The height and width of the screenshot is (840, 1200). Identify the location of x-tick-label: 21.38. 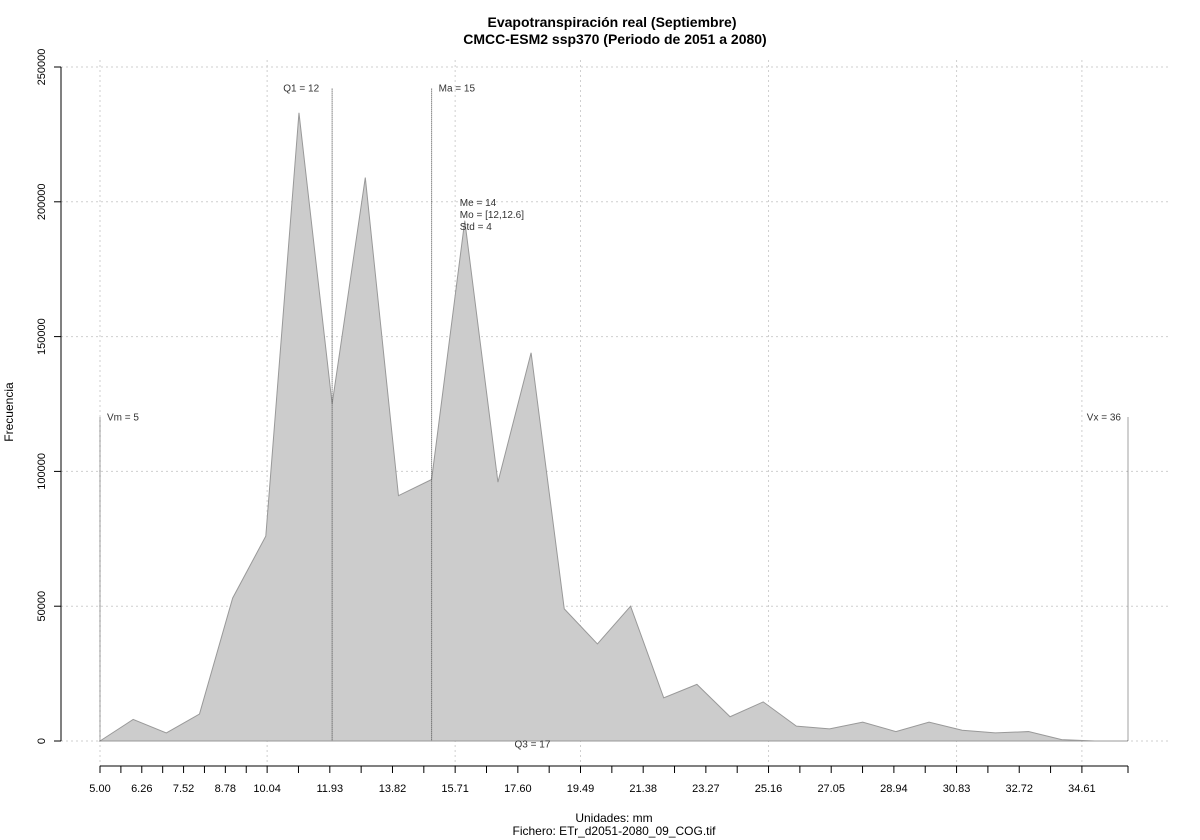
(643, 789).